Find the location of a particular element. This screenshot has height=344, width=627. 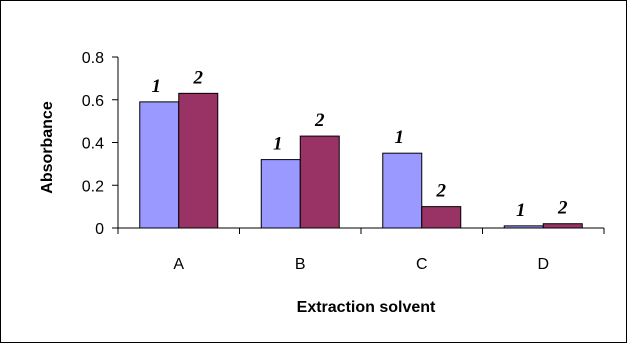

y-tick-label: 0 is located at coordinates (99, 229).